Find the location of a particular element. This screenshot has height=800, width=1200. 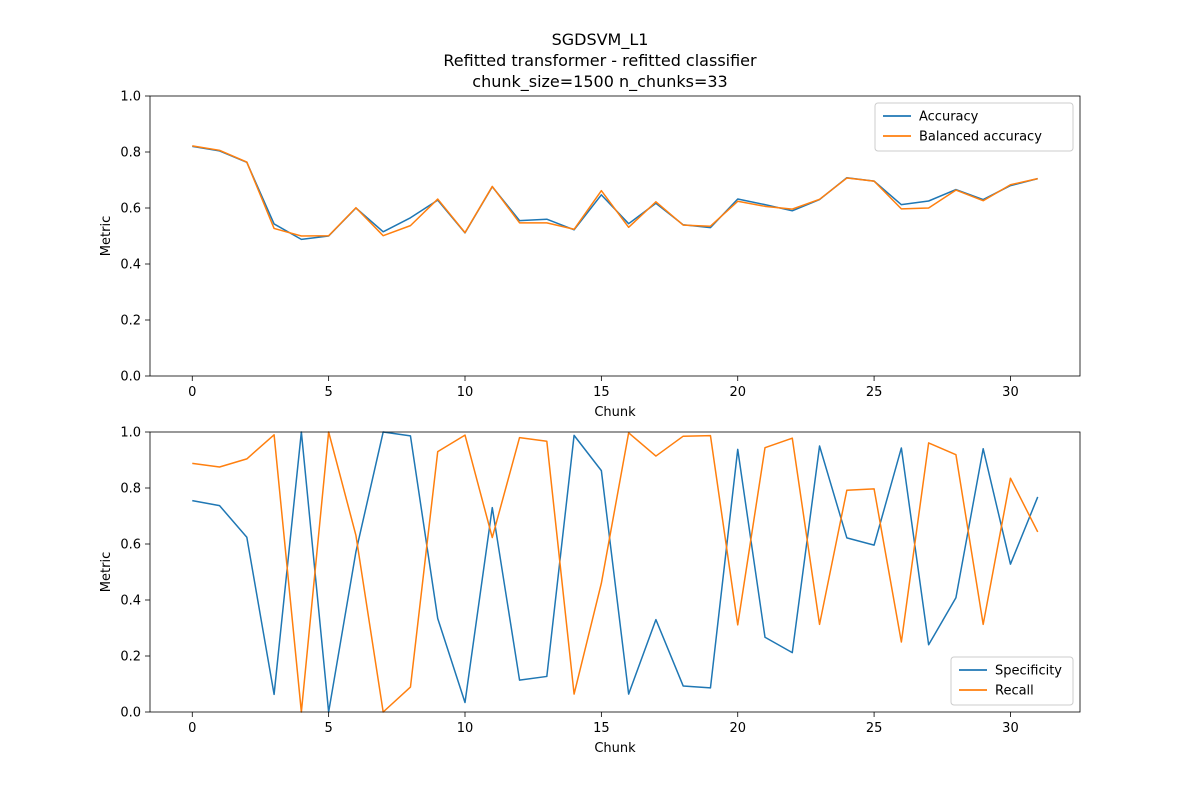

panel-2-legend-label: Recall is located at coordinates (1014, 691).